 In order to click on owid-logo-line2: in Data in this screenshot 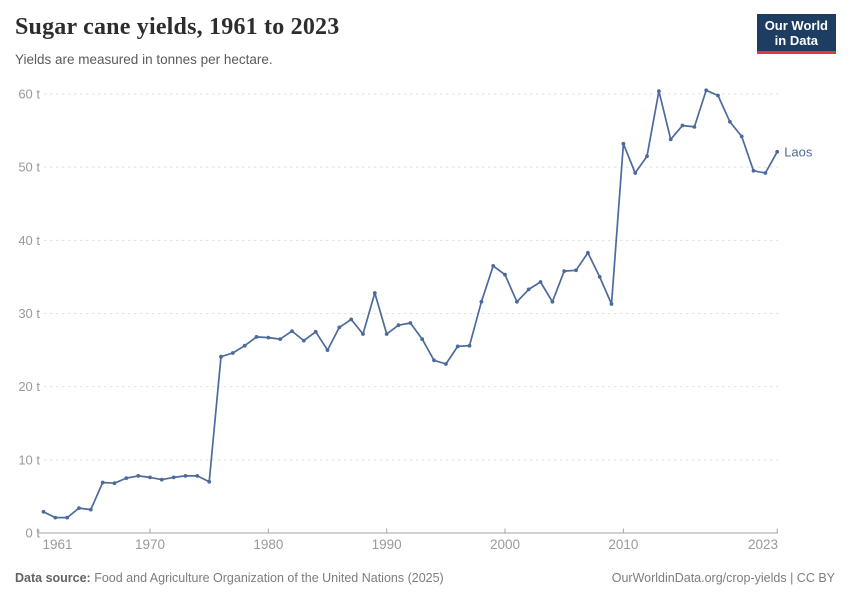, I will do `click(796, 40)`.